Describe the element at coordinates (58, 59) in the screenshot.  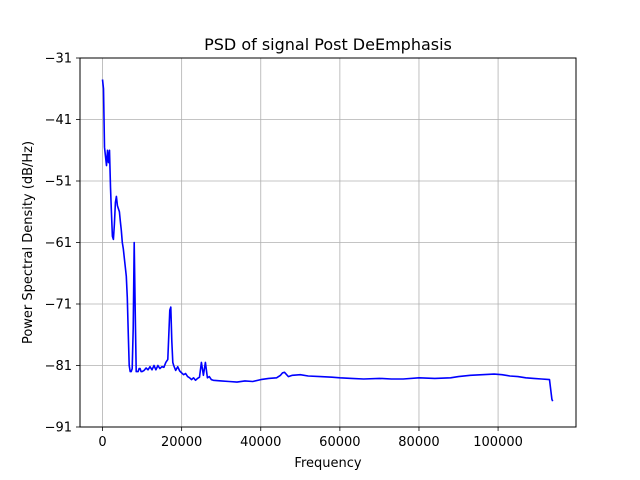
I see `y-tick-label: −31` at that location.